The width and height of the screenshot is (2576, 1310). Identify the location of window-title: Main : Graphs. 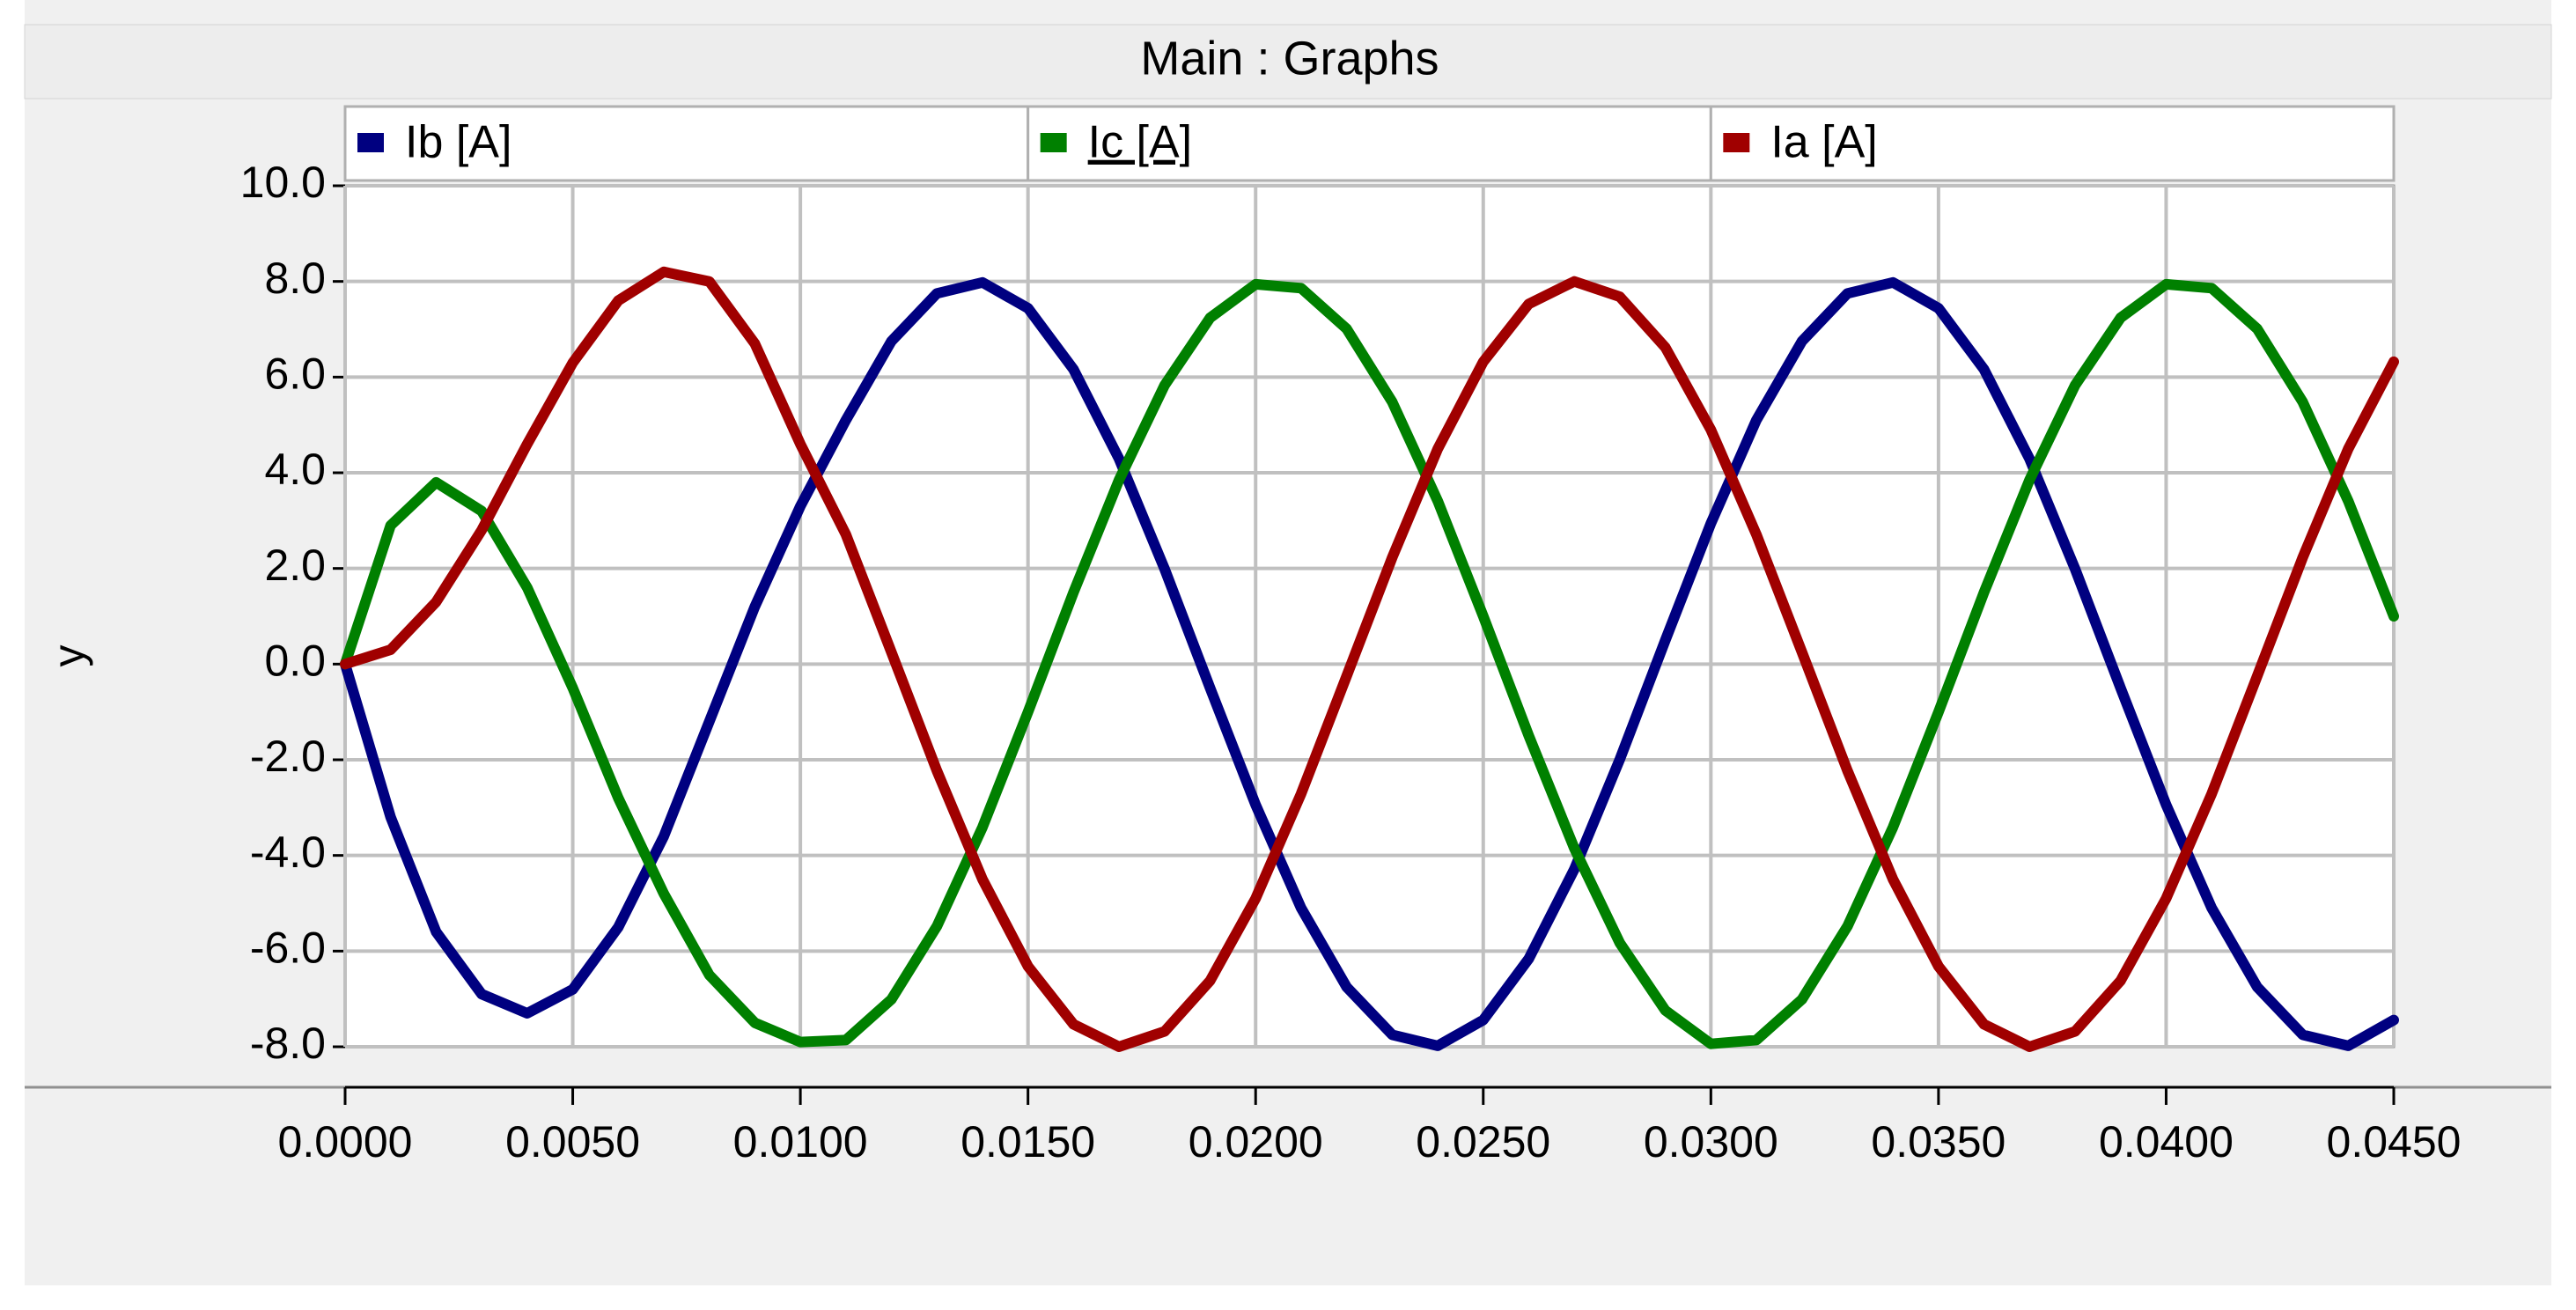
(1290, 58).